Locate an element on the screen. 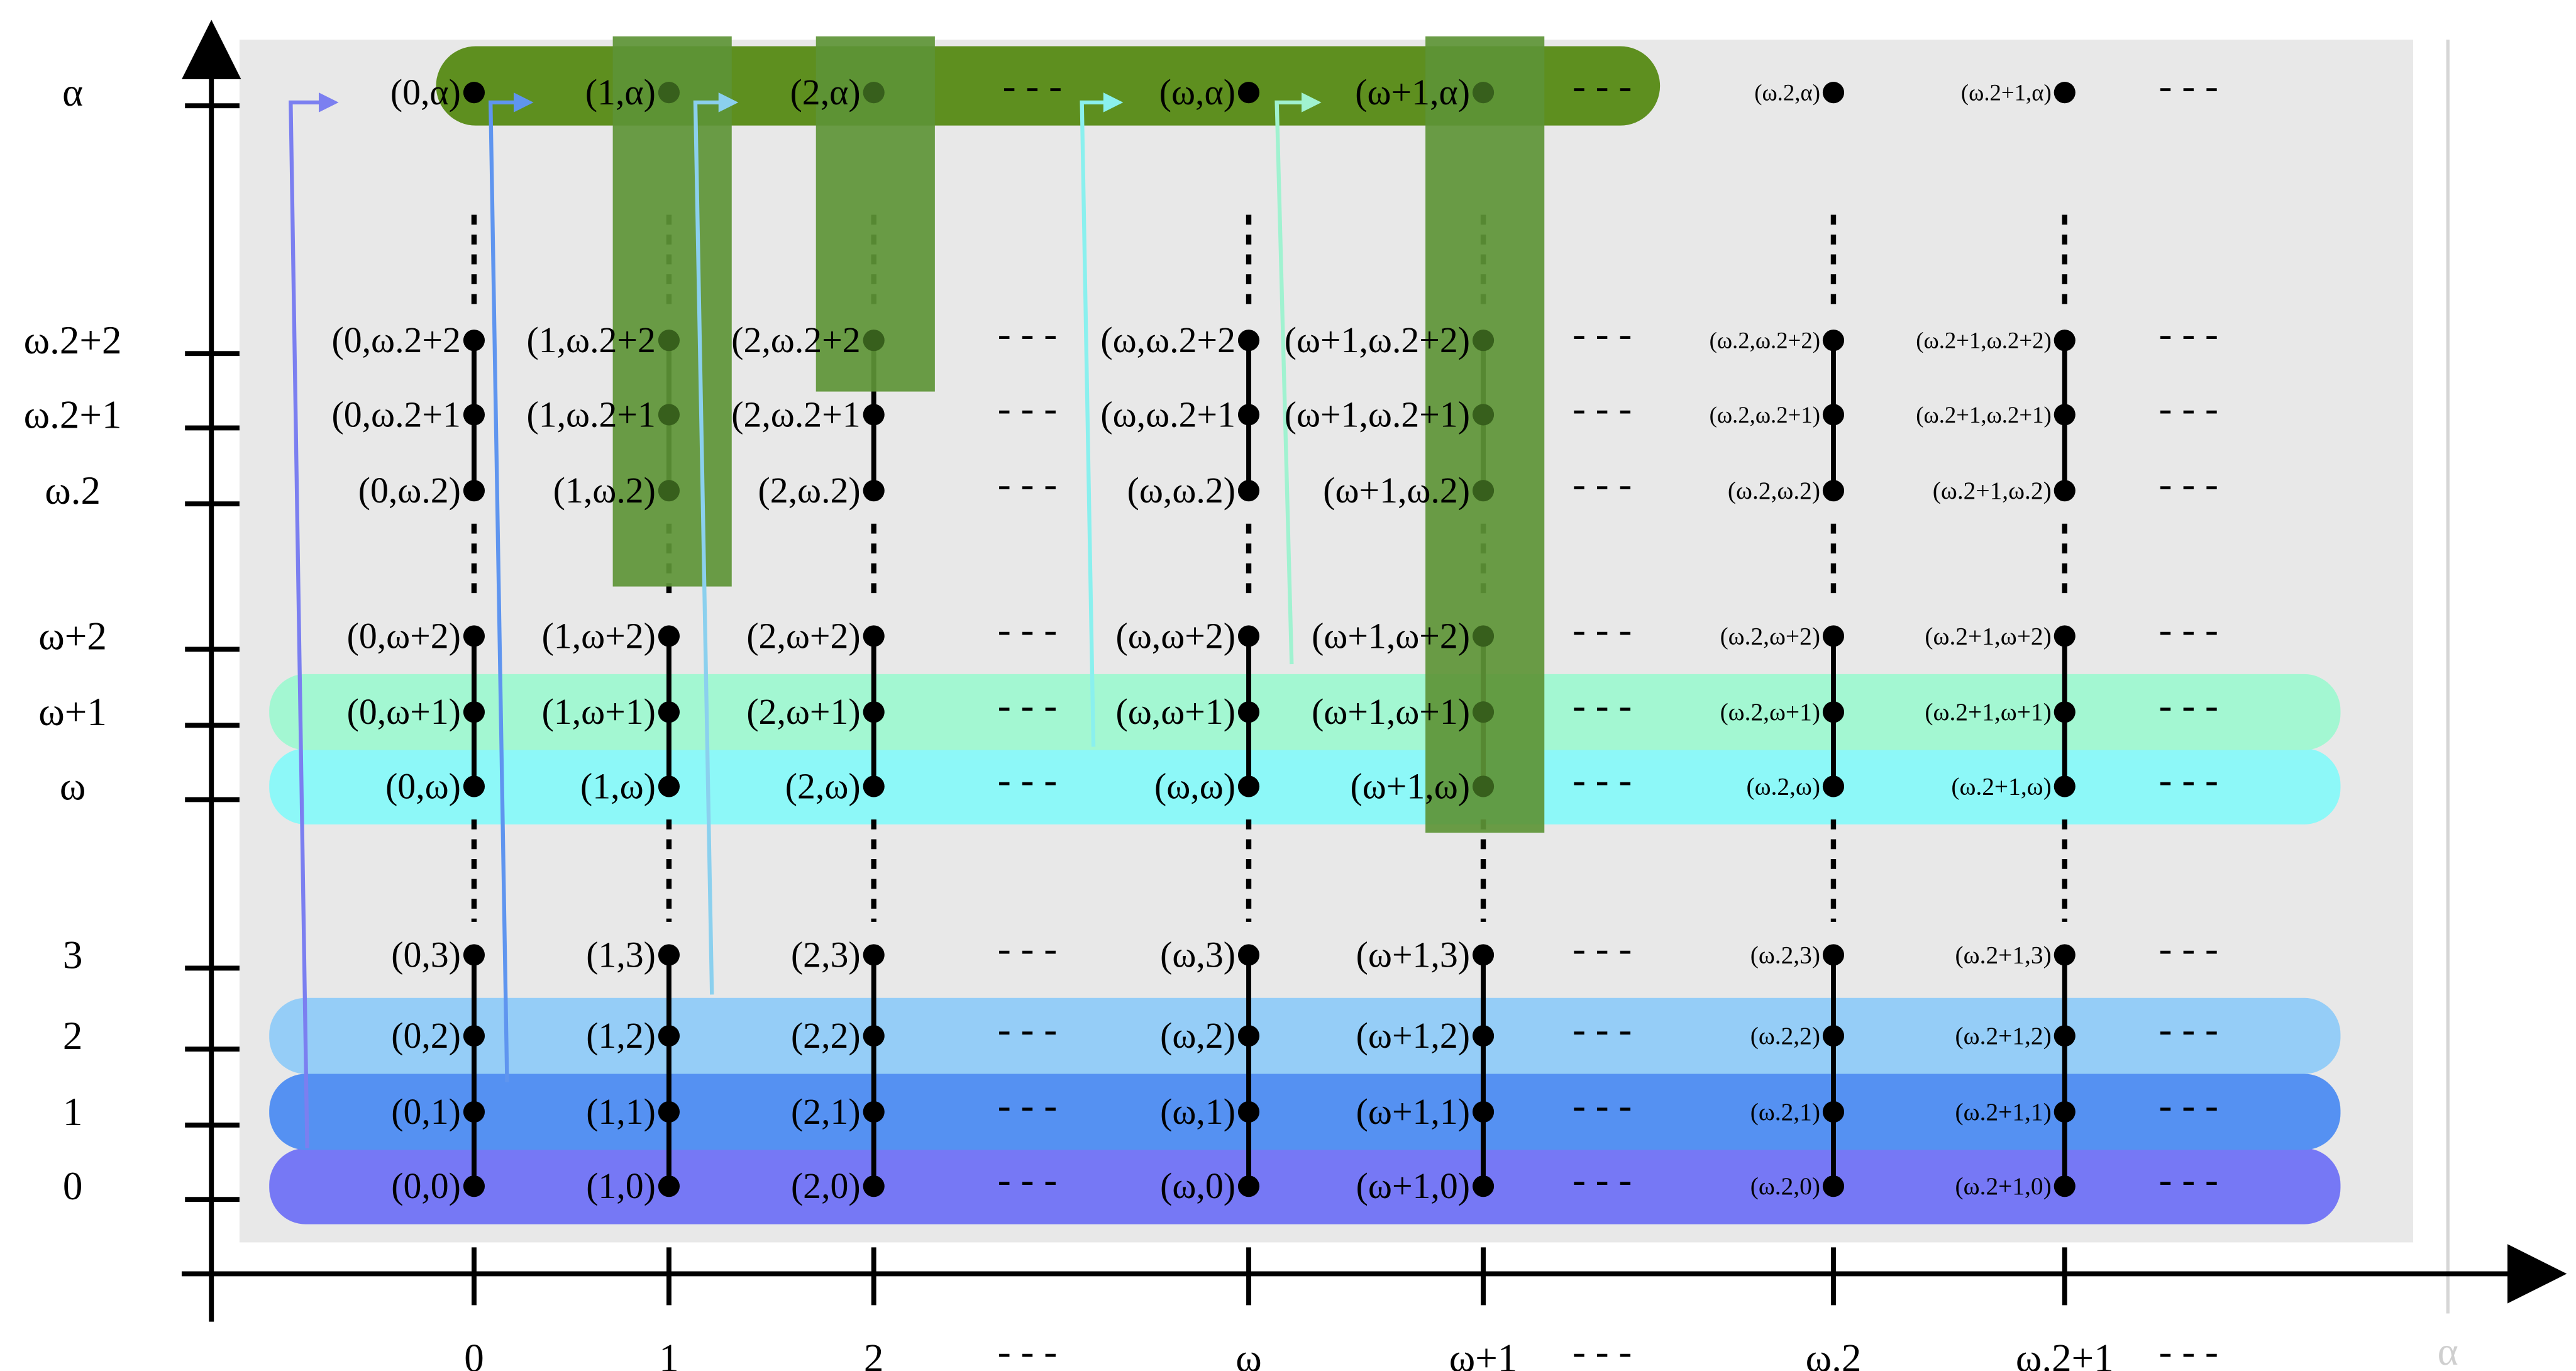  pair-label-2-5: (2,ω+1) is located at coordinates (803, 712).